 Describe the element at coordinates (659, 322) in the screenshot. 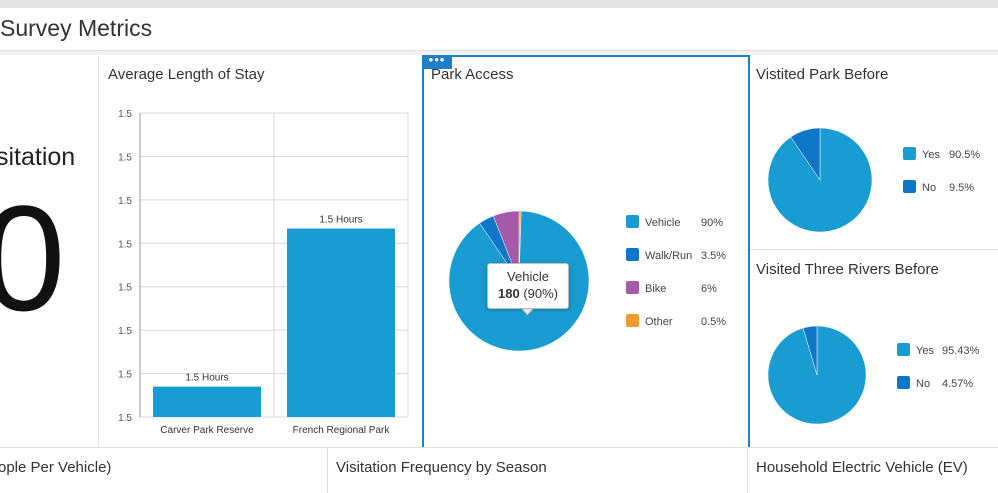

I see `legend-label: Other` at that location.